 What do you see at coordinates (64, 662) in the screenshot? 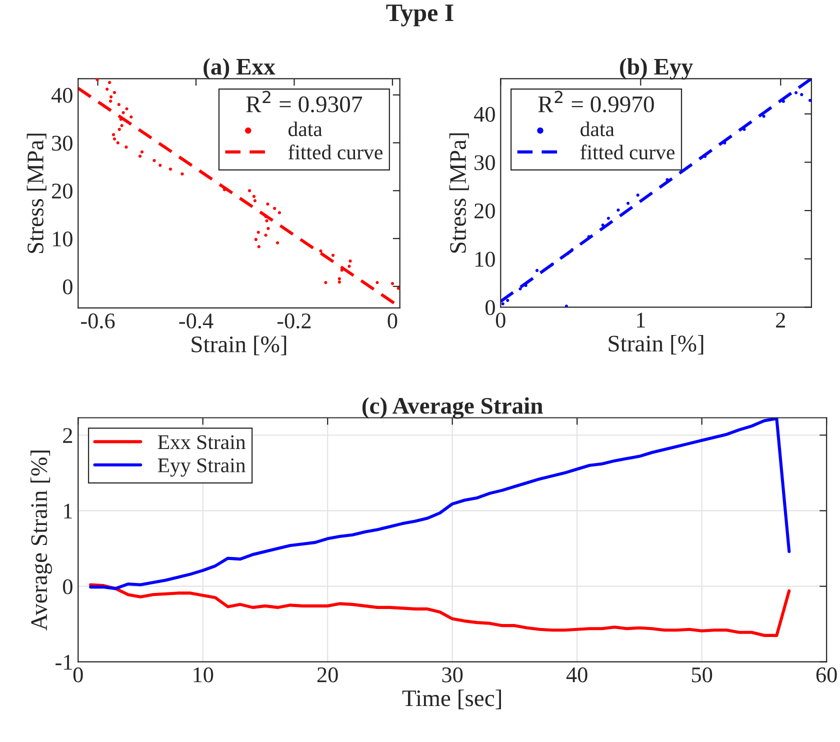
I see `y-tick-label: -1` at bounding box center [64, 662].